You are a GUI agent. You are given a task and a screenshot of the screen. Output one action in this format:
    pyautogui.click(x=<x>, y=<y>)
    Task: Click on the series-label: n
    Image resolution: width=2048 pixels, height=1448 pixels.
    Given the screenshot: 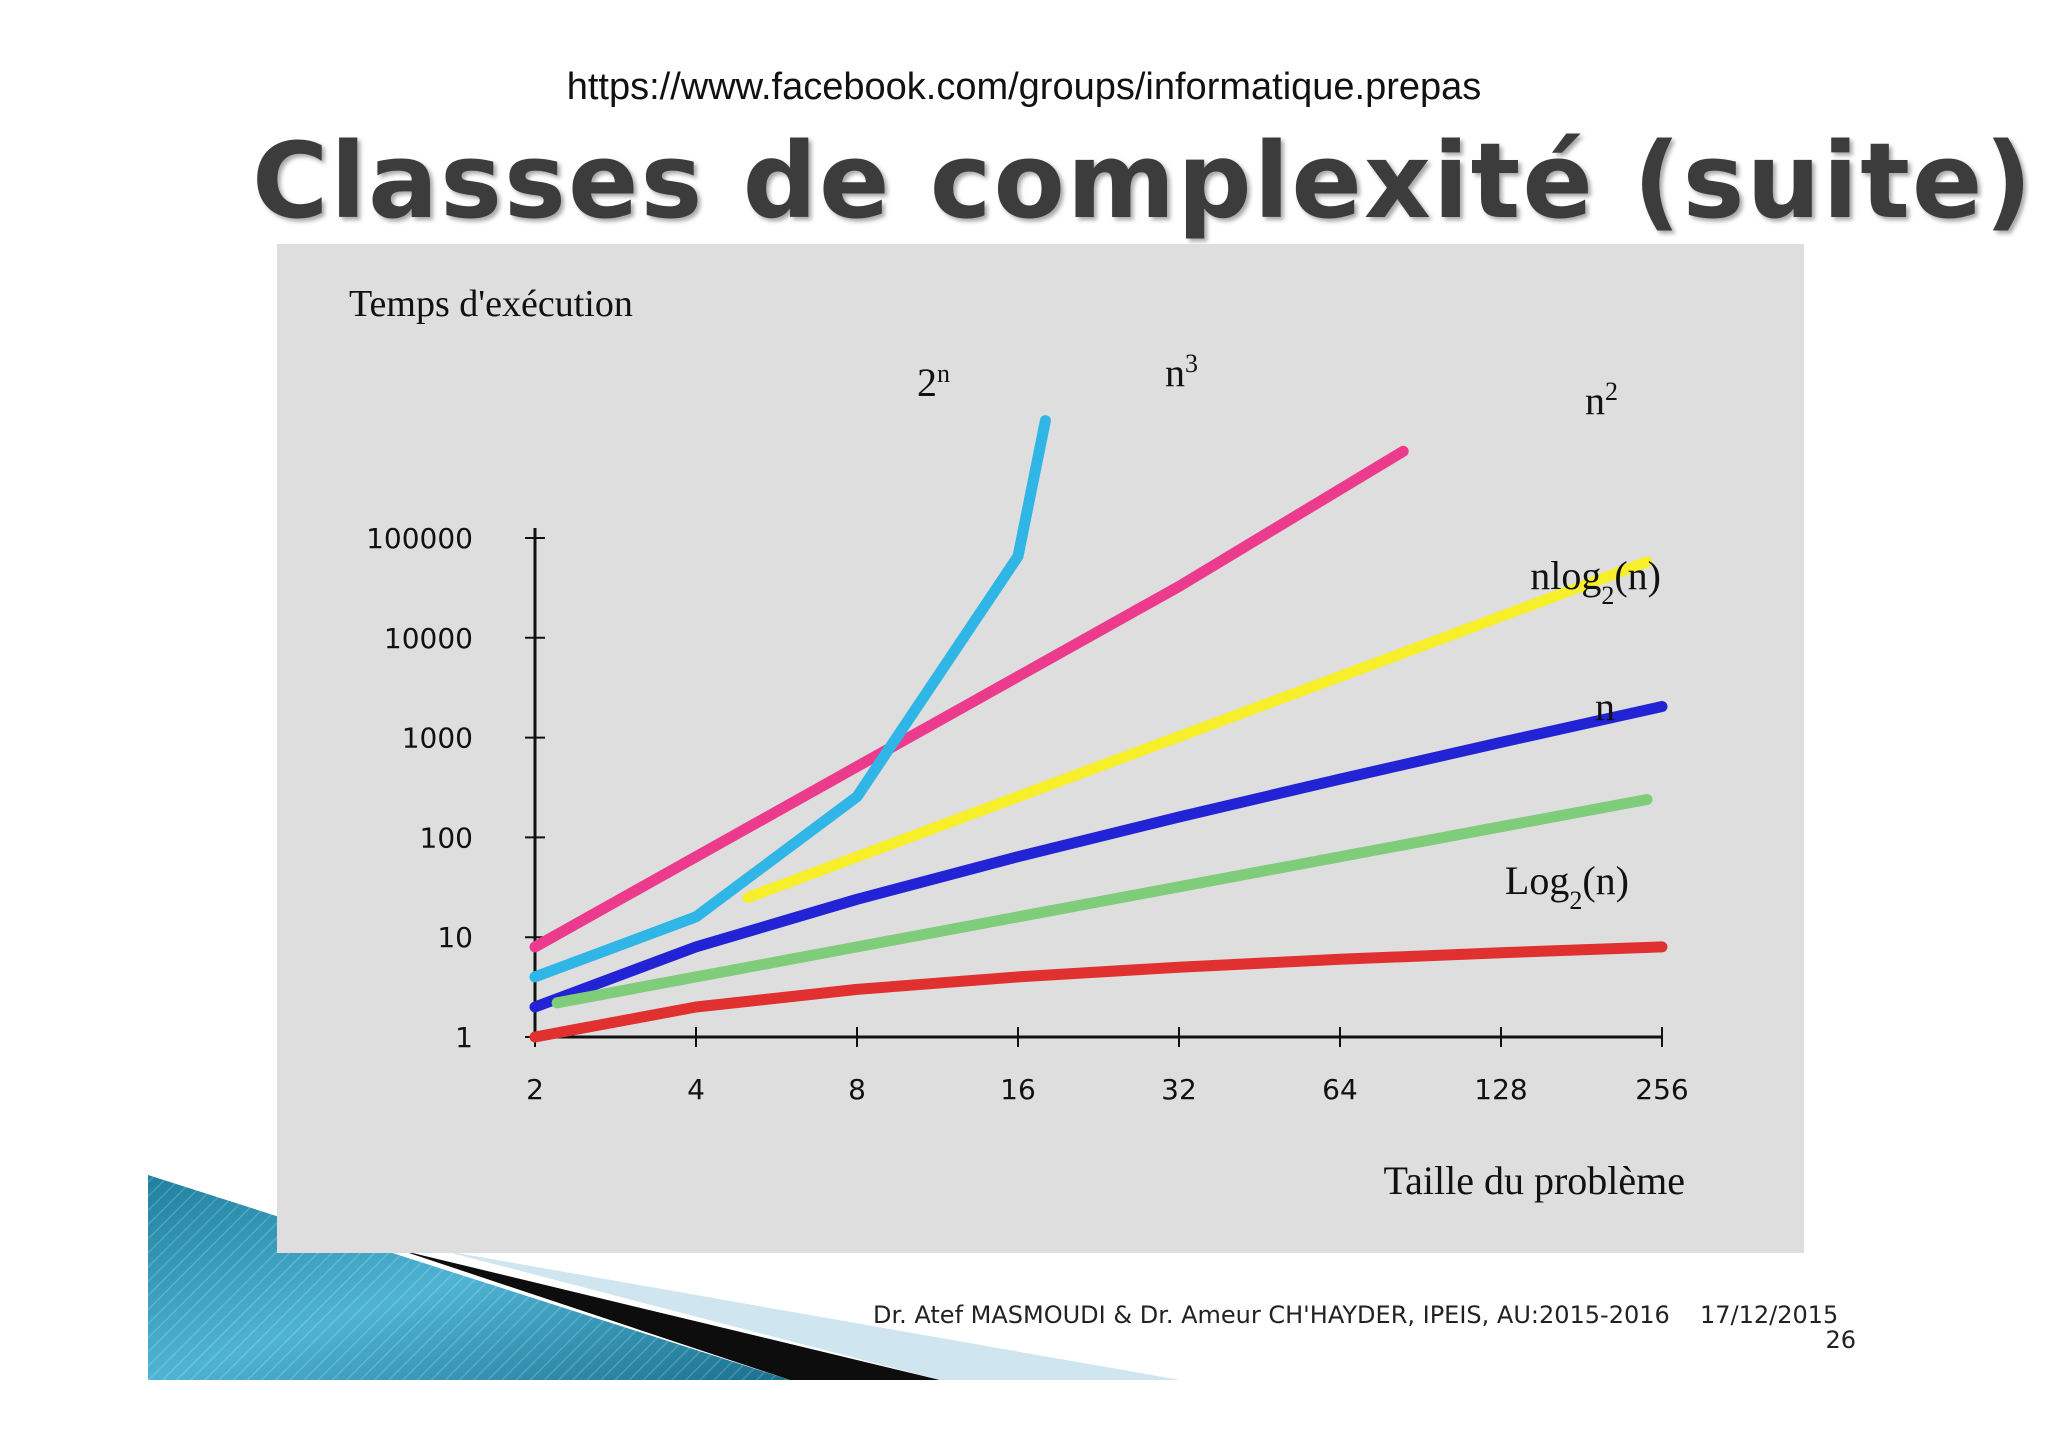 What is the action you would take?
    pyautogui.click(x=1605, y=706)
    